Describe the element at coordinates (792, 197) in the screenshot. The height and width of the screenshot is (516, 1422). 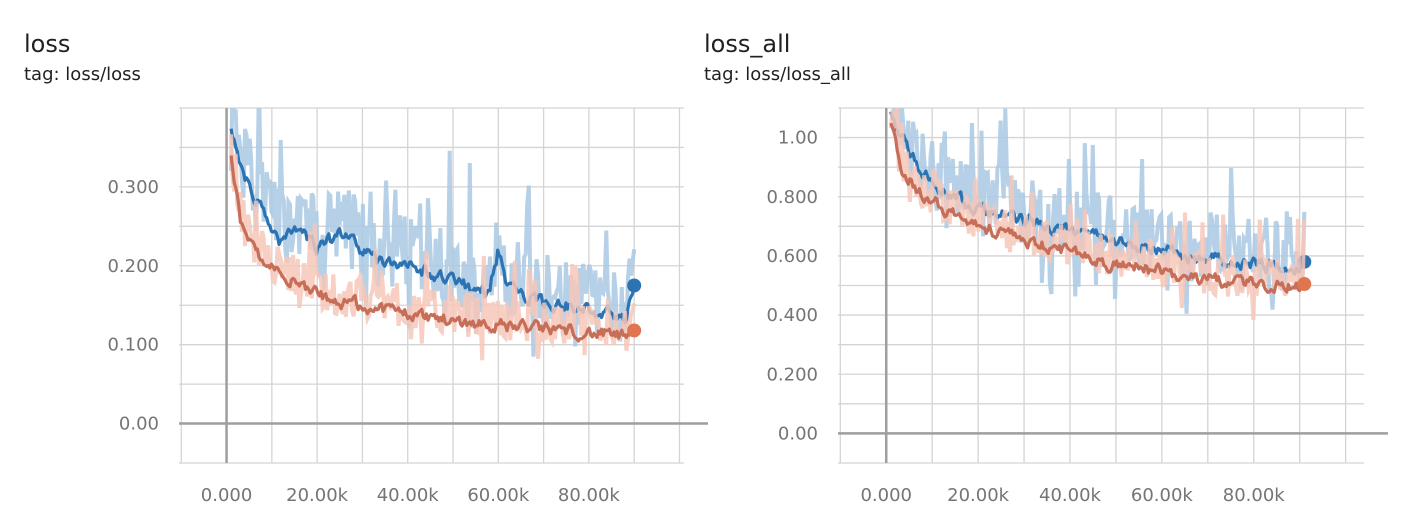
I see `y-tick-label: 0.800` at that location.